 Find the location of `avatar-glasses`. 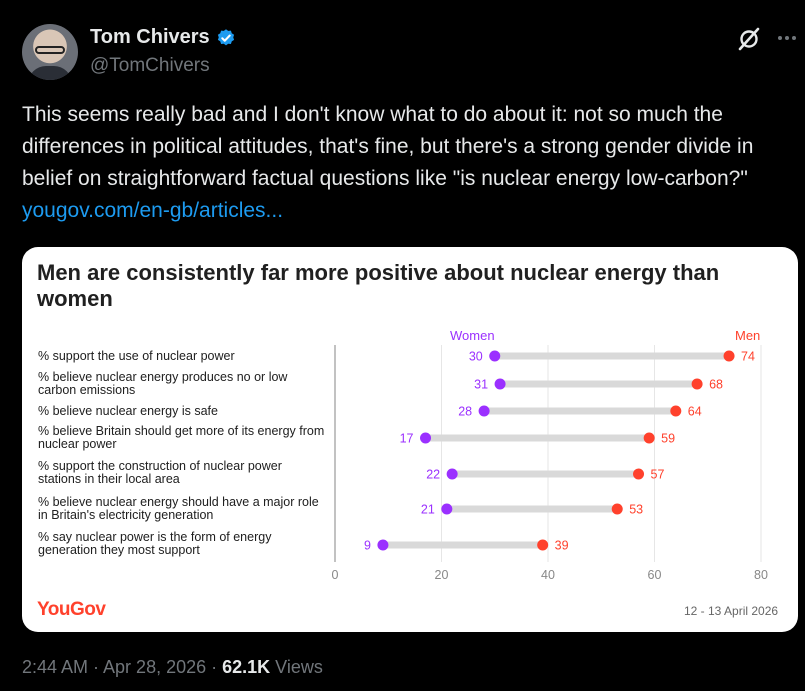

avatar-glasses is located at coordinates (50, 50).